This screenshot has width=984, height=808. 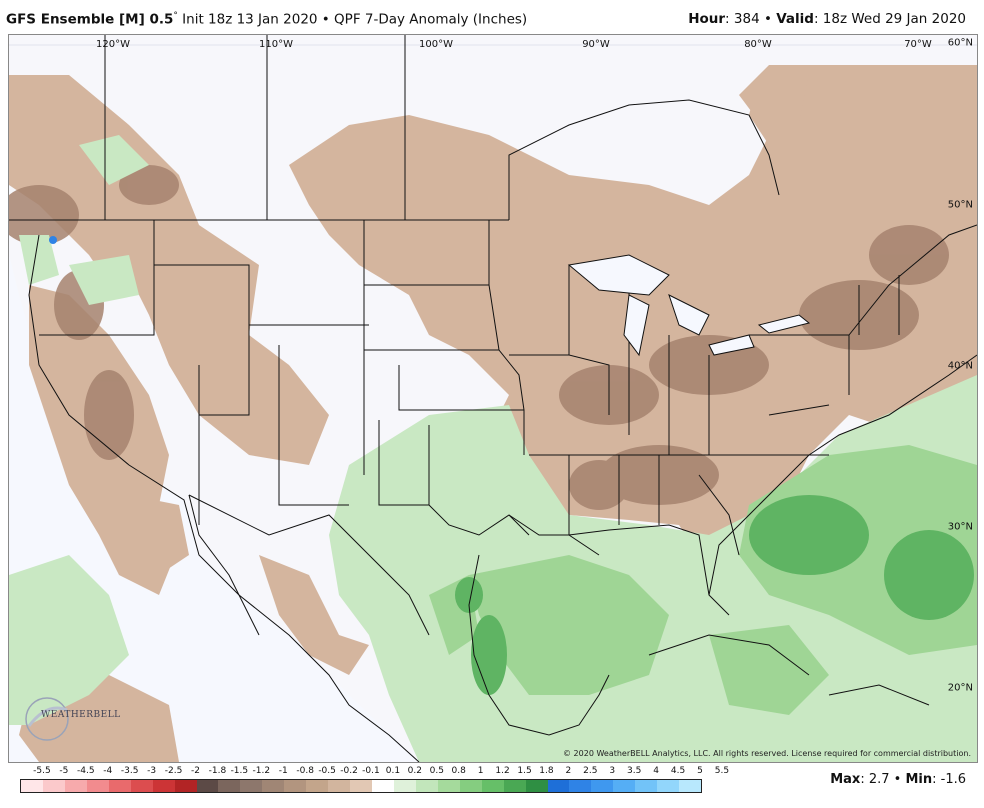 What do you see at coordinates (305, 771) in the screenshot?
I see `legend-label: -0.8` at bounding box center [305, 771].